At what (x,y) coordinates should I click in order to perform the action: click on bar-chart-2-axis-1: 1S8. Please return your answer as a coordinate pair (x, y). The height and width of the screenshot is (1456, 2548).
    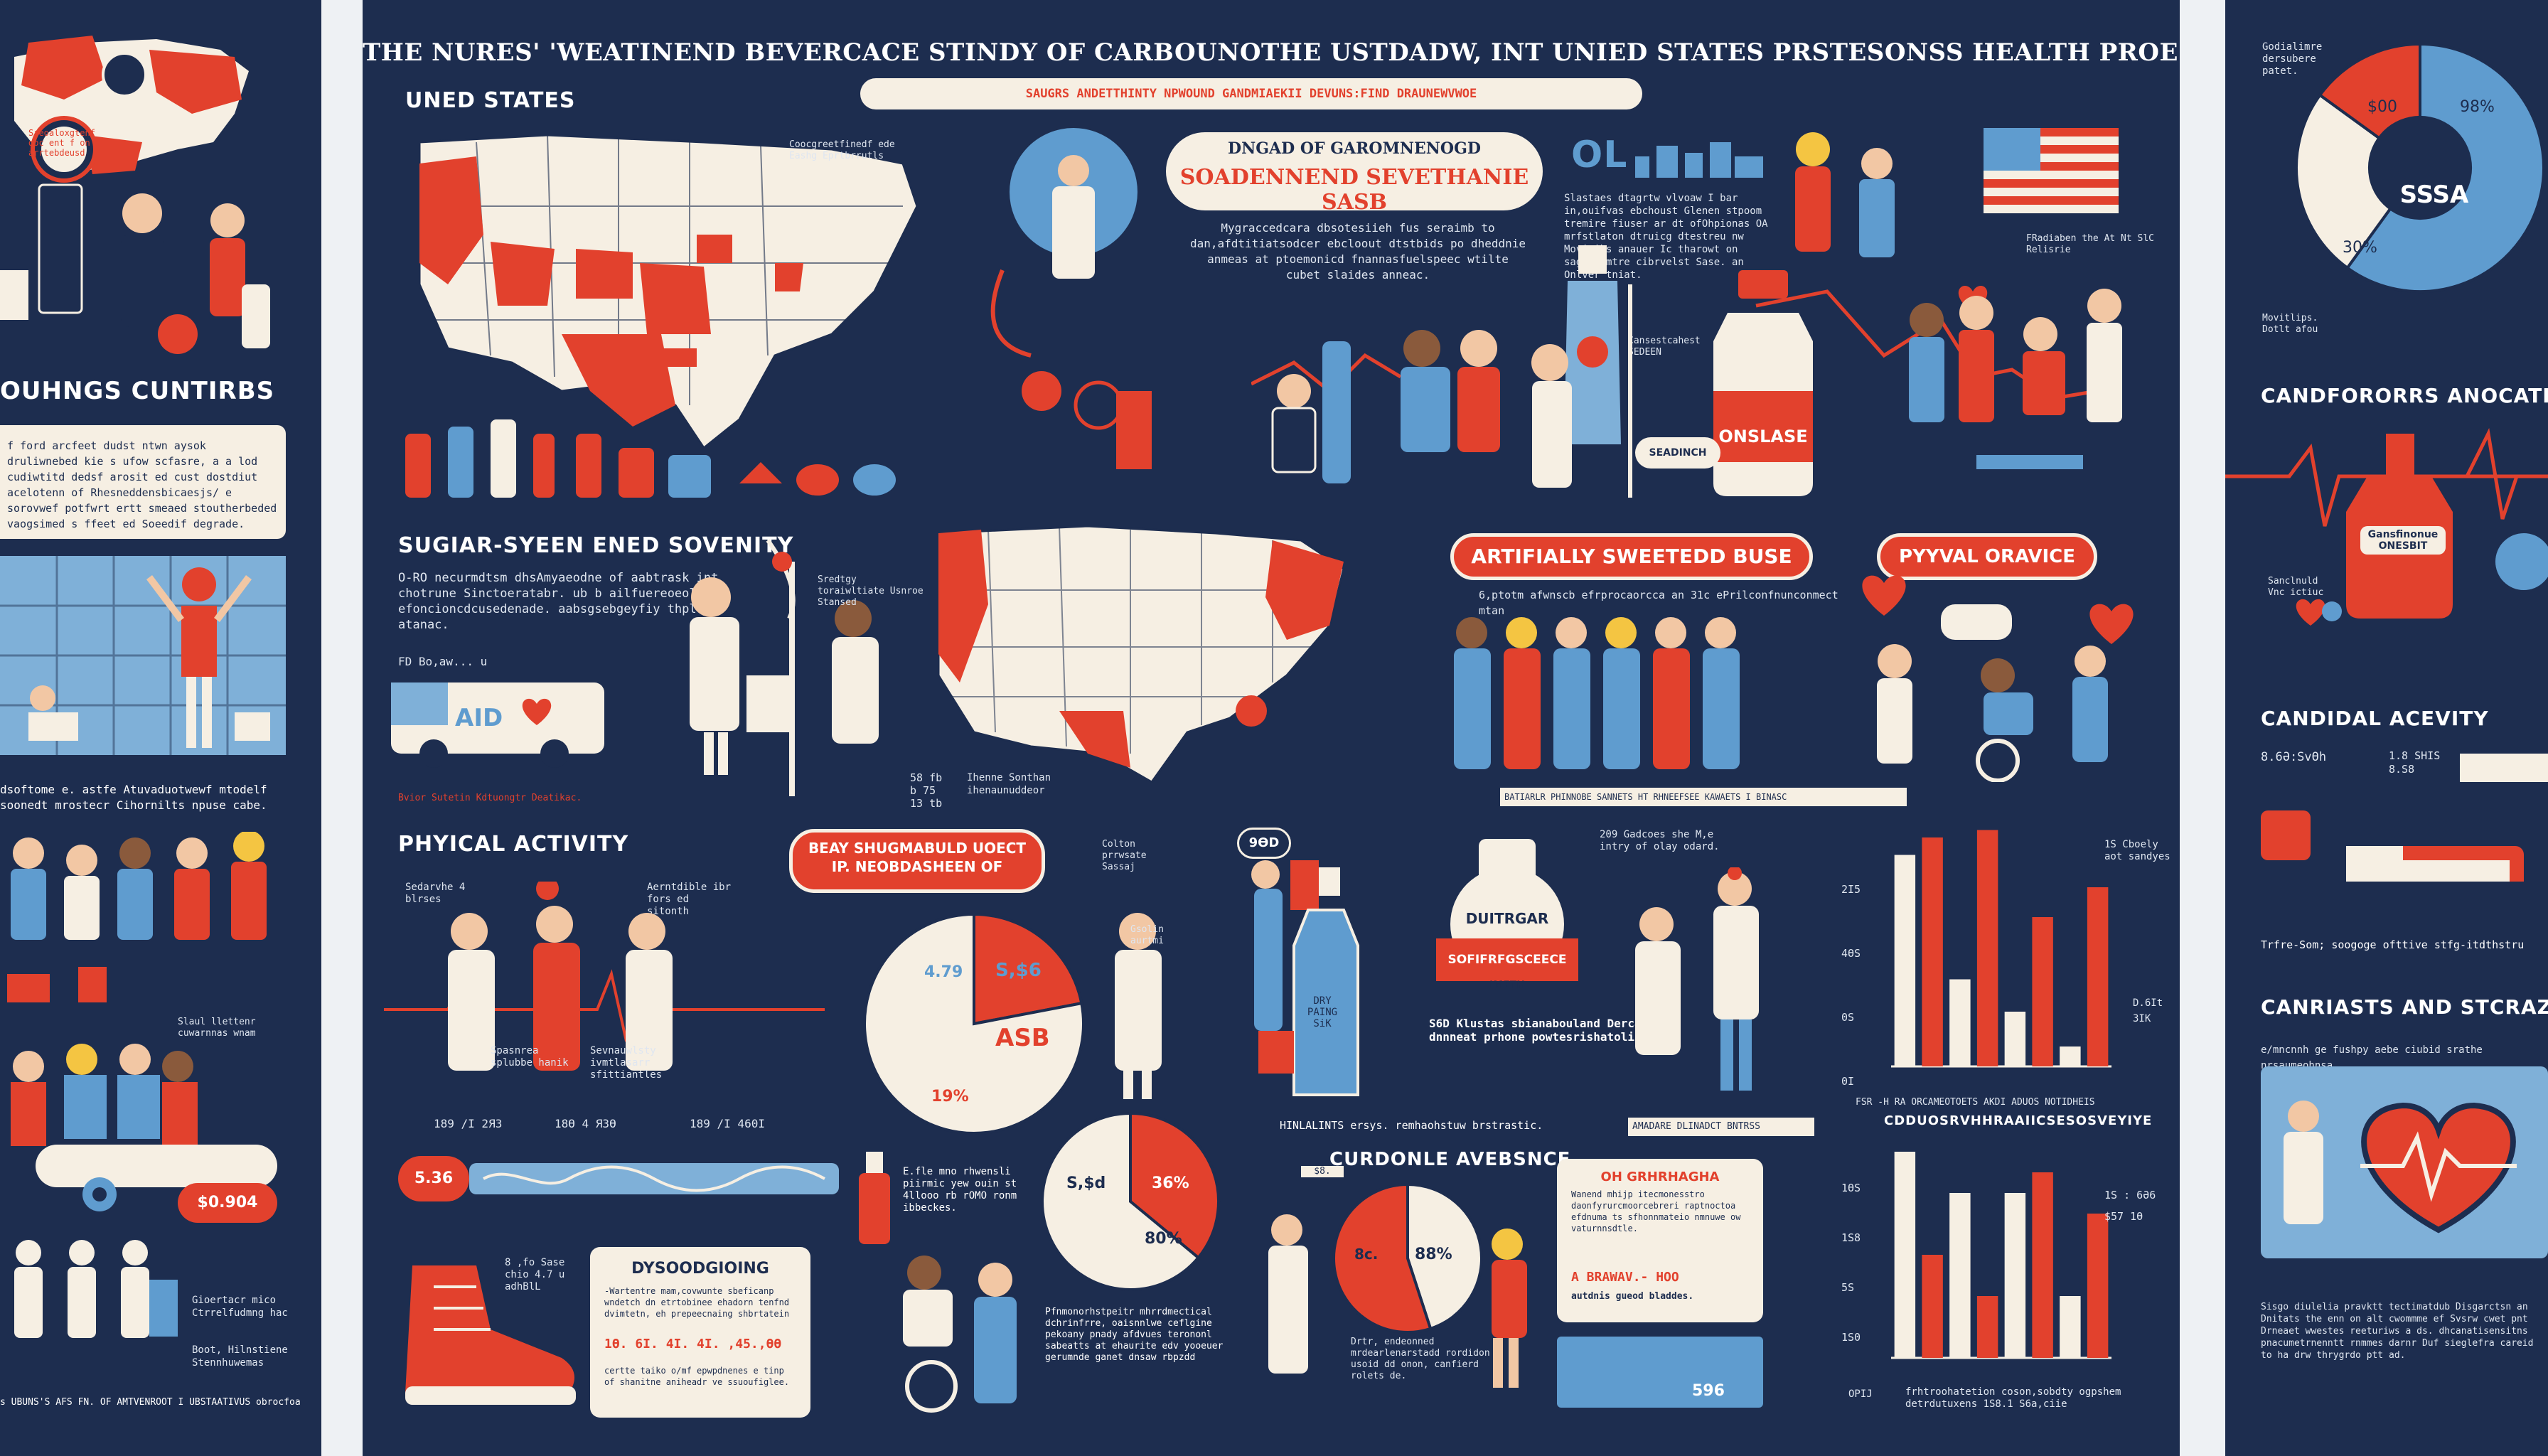
    Looking at the image, I should click on (1851, 1238).